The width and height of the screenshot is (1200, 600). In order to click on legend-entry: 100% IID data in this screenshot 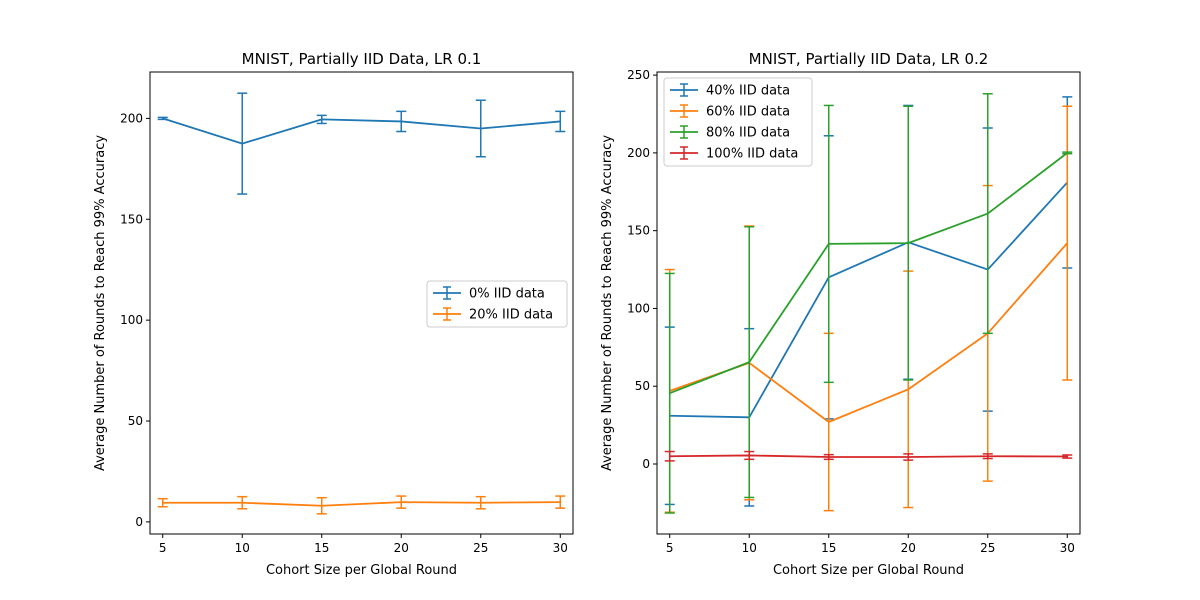, I will do `click(734, 154)`.